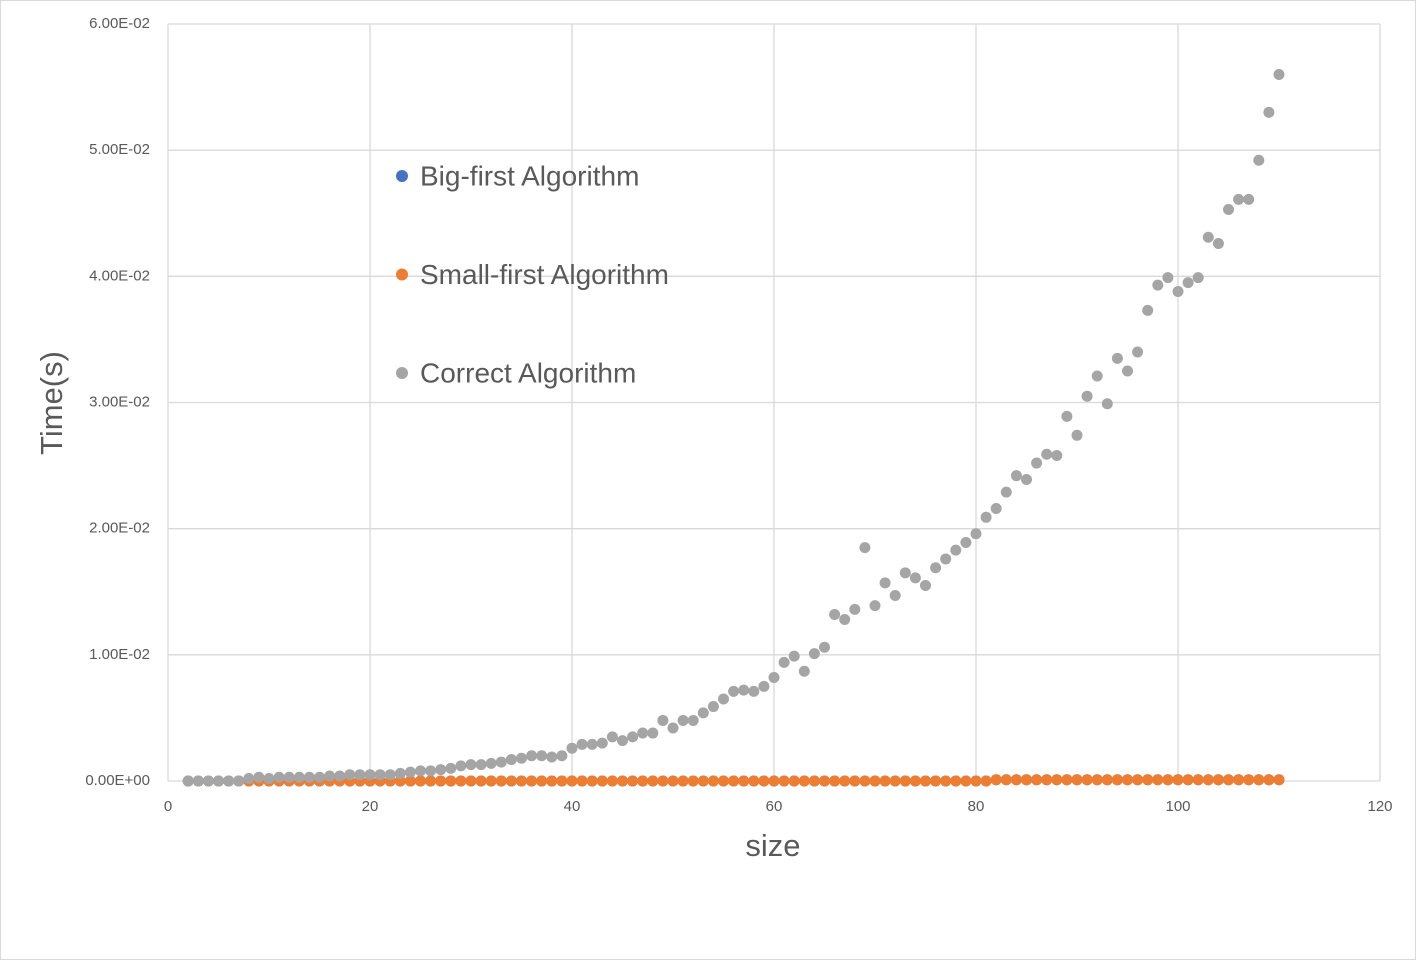  Describe the element at coordinates (119, 149) in the screenshot. I see `y-tick-label: 5.00E-02` at that location.